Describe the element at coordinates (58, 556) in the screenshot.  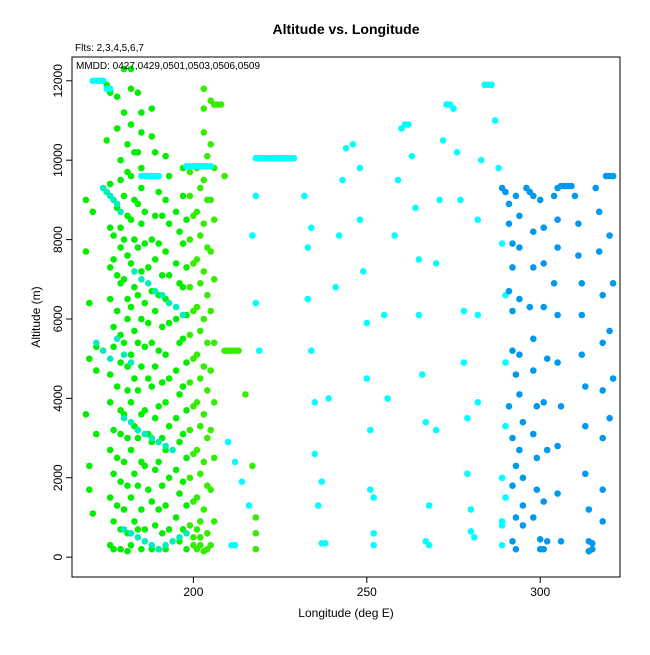
I see `y-tick-label: 0` at that location.